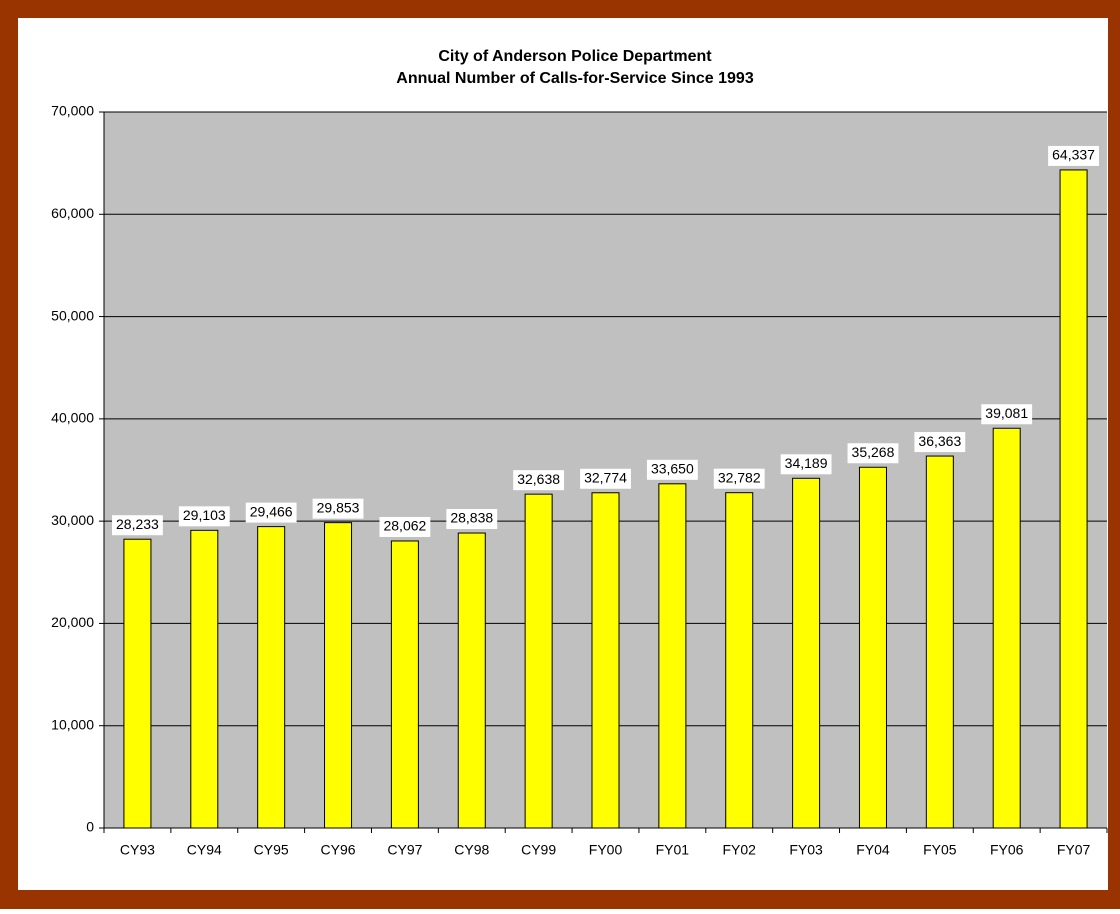  Describe the element at coordinates (606, 850) in the screenshot. I see `x-tick-label: FY00` at that location.